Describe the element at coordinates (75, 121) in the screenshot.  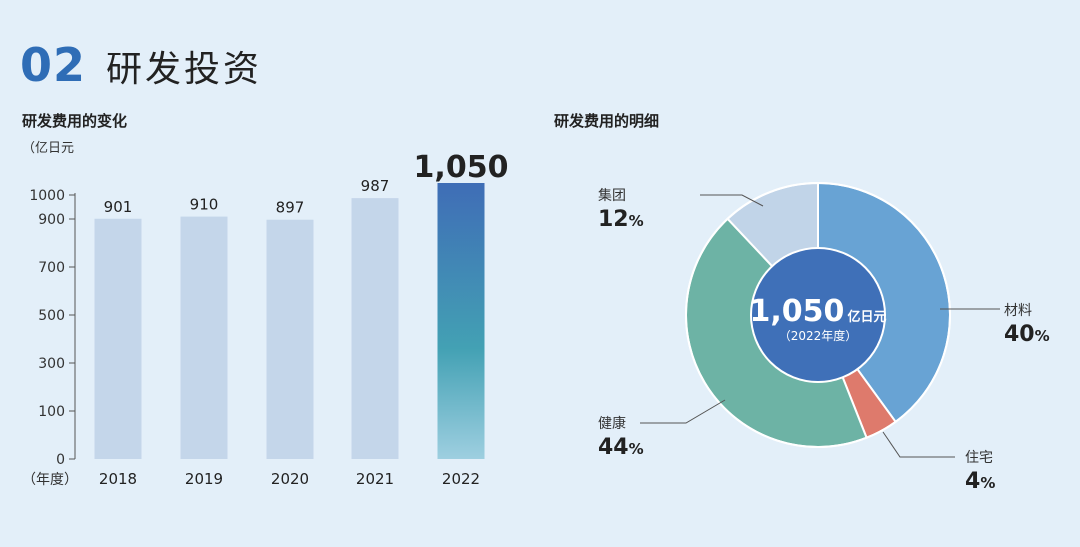
I see `bar-chart-title: 研发费用的变化` at that location.